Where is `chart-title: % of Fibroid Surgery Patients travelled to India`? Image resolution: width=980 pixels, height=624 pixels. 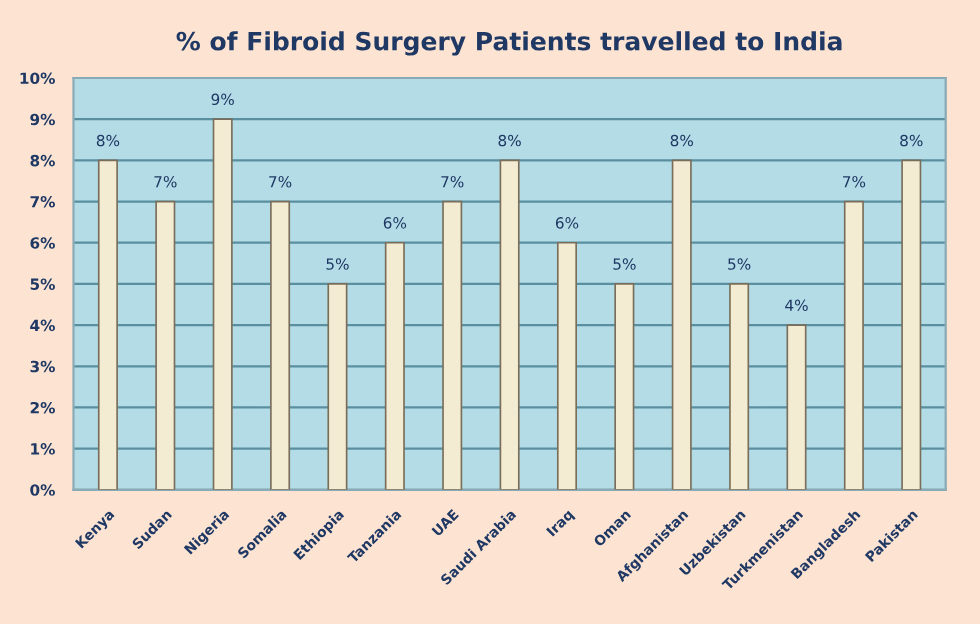
chart-title: % of Fibroid Surgery Patients travelled to India is located at coordinates (509, 43).